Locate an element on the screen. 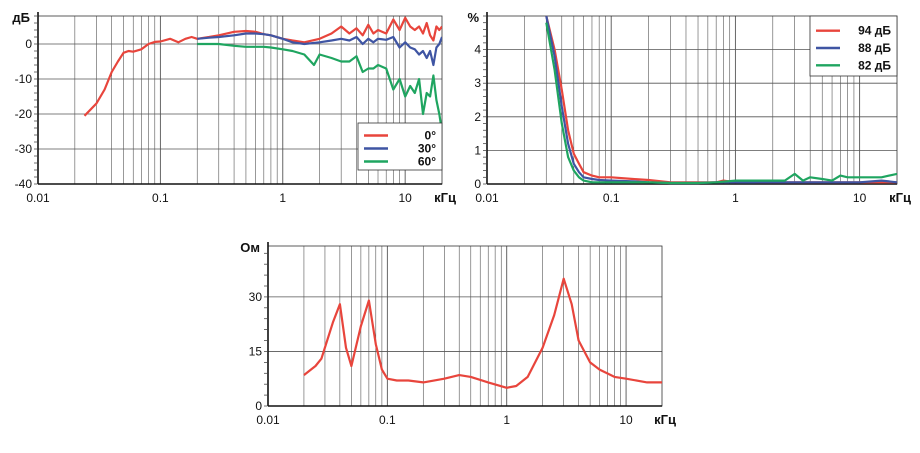 This screenshot has width=920, height=453. y-tick-label: 30 is located at coordinates (256, 297).